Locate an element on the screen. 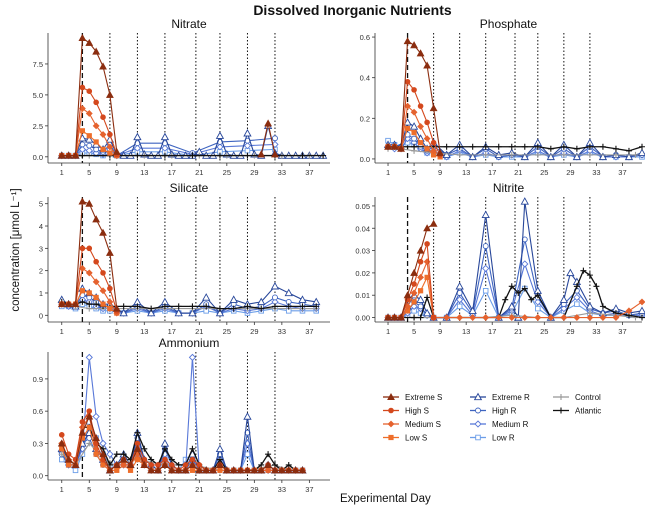 Image resolution: width=645 pixels, height=510 pixels. legend-label: High R is located at coordinates (504, 411).